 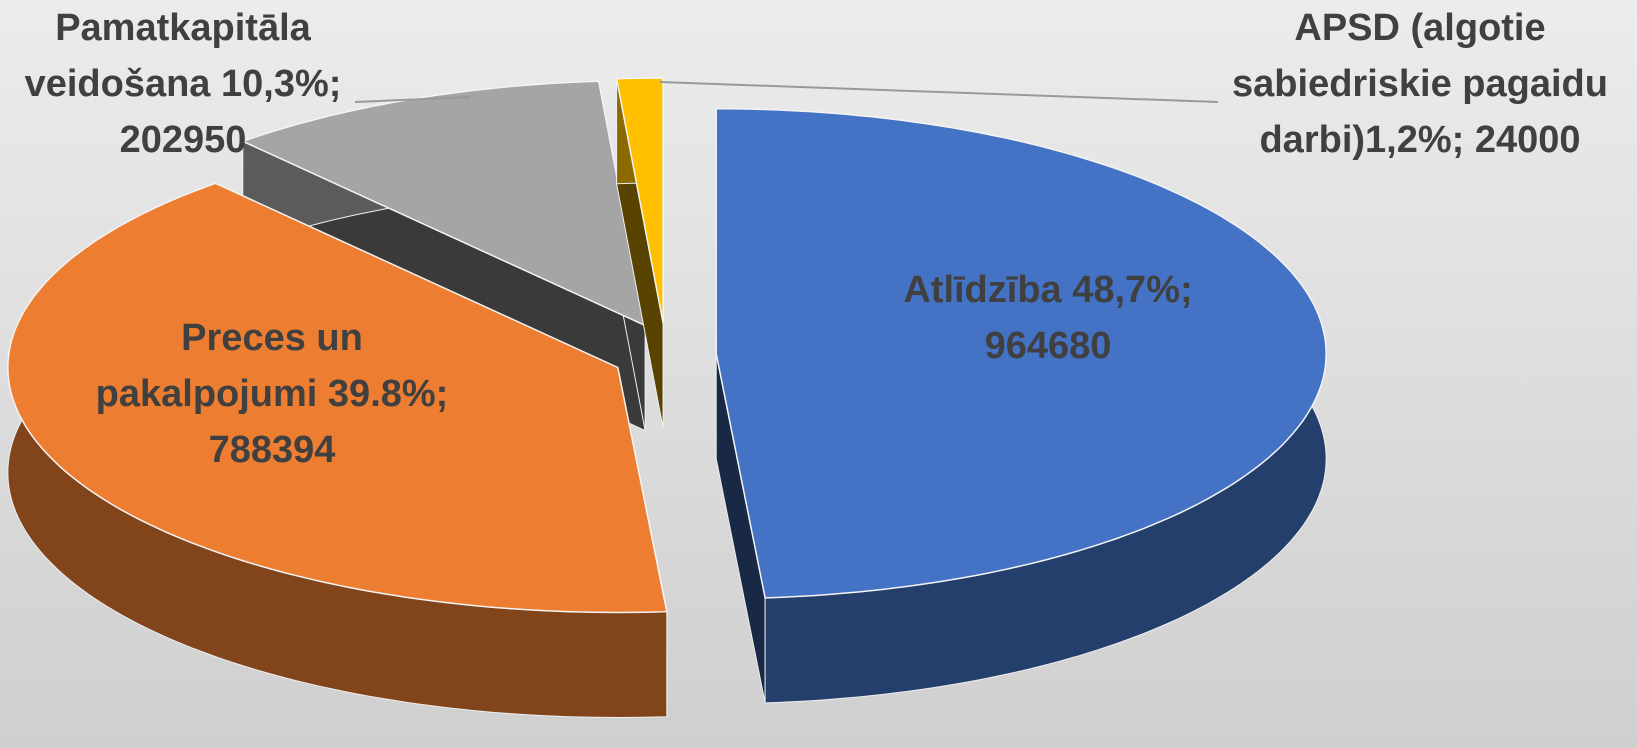 I want to click on data-label: pakalpojumi 39.8%;, so click(x=272, y=394).